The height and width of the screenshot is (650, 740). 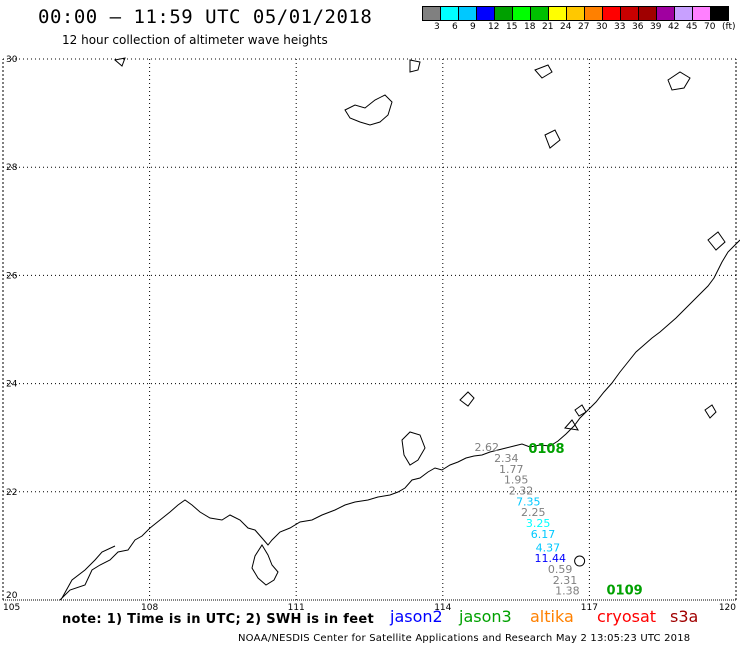 What do you see at coordinates (12, 385) in the screenshot?
I see `lat-tick-label: 24` at bounding box center [12, 385].